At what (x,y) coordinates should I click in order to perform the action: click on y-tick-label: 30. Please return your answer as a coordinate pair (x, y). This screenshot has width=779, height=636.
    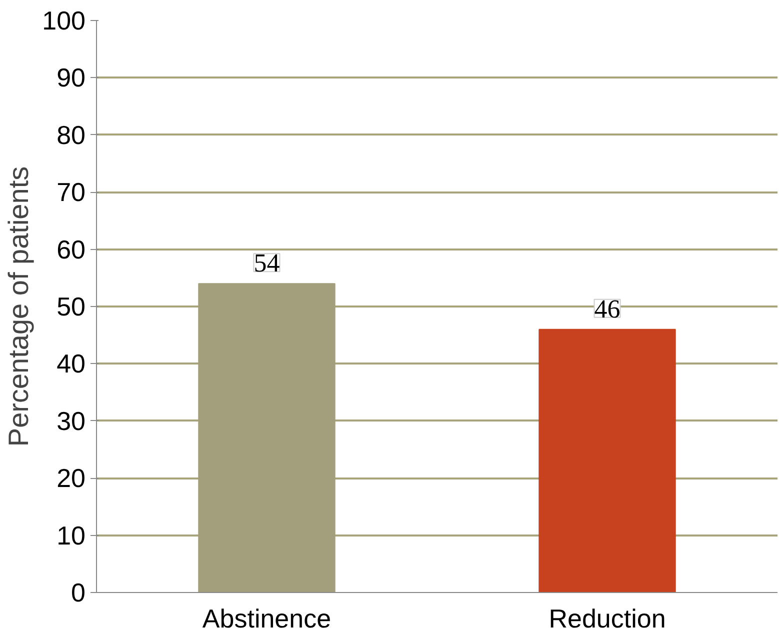
    Looking at the image, I should click on (71, 421).